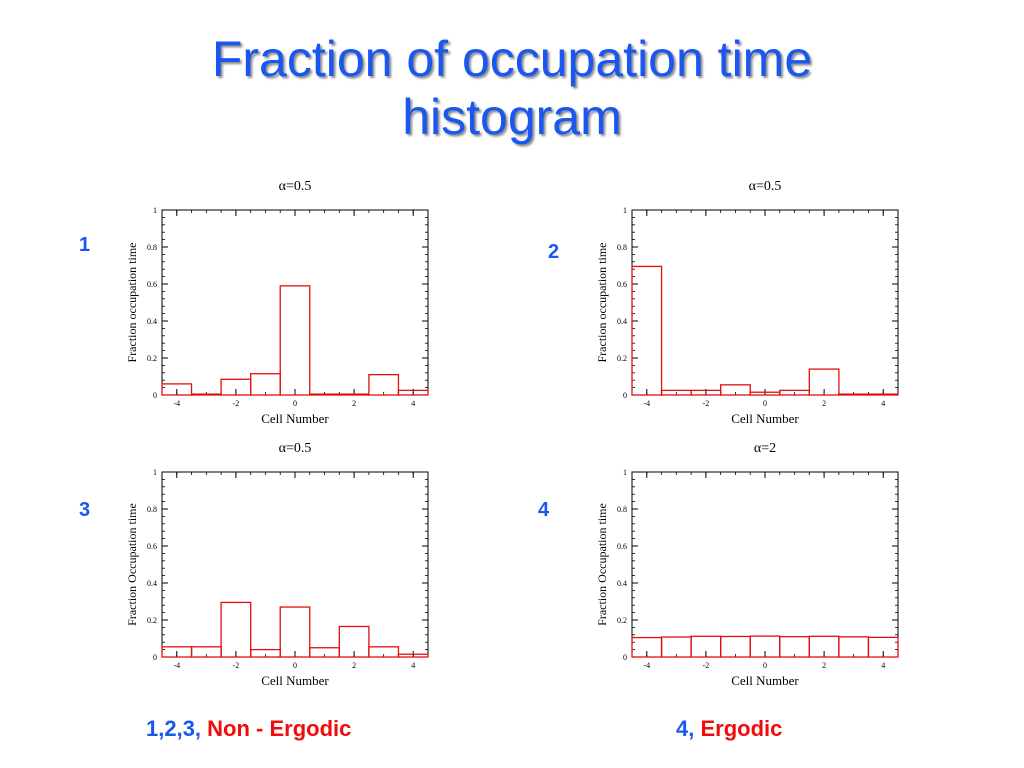 The width and height of the screenshot is (1024, 768). I want to click on caption-left-prefix: 1,2,3,, so click(174, 728).